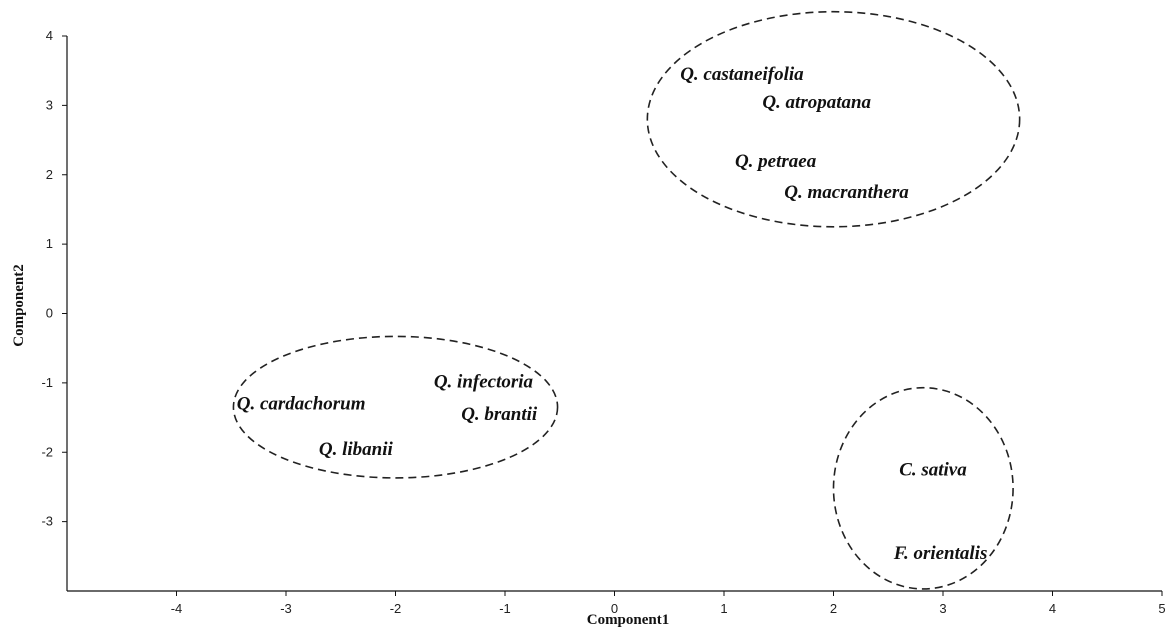 The image size is (1166, 628). Describe the element at coordinates (846, 192) in the screenshot. I see `point-label: Q. macranthera` at that location.